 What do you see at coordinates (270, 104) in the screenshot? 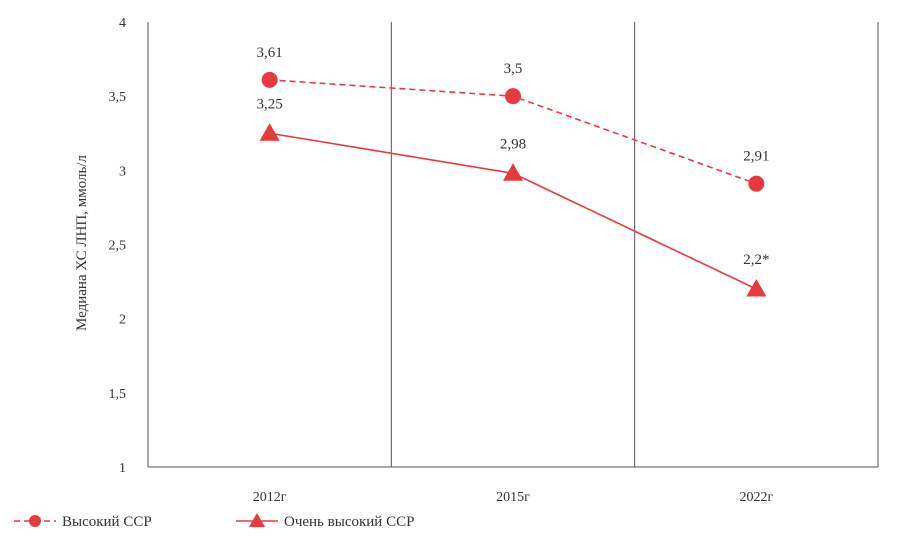
I see `data-label: 3,25` at bounding box center [270, 104].